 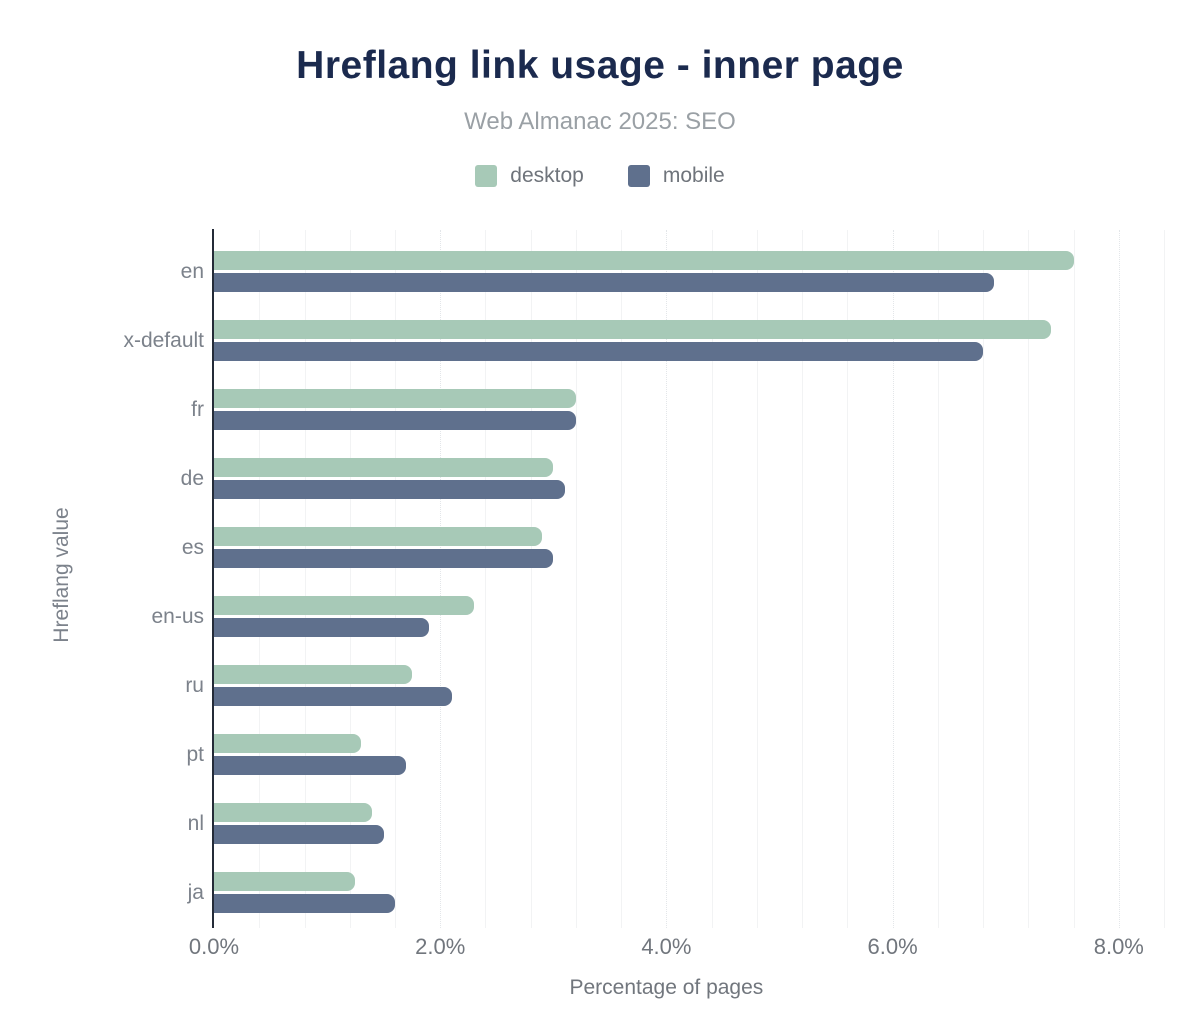 What do you see at coordinates (192, 478) in the screenshot?
I see `category-label-de: de` at bounding box center [192, 478].